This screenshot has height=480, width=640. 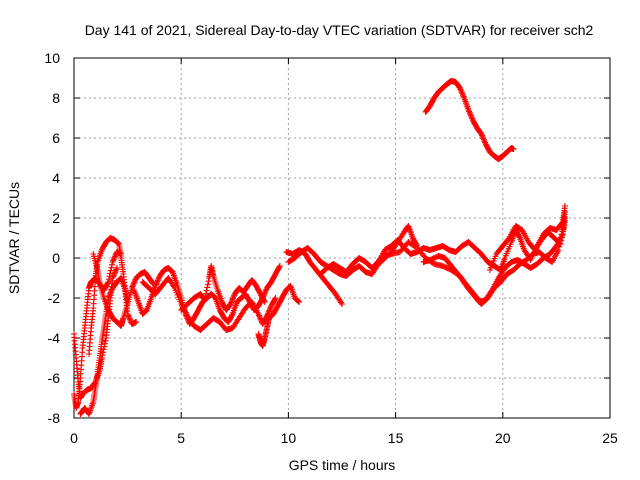 I want to click on x-tick-label: 15, so click(x=396, y=438).